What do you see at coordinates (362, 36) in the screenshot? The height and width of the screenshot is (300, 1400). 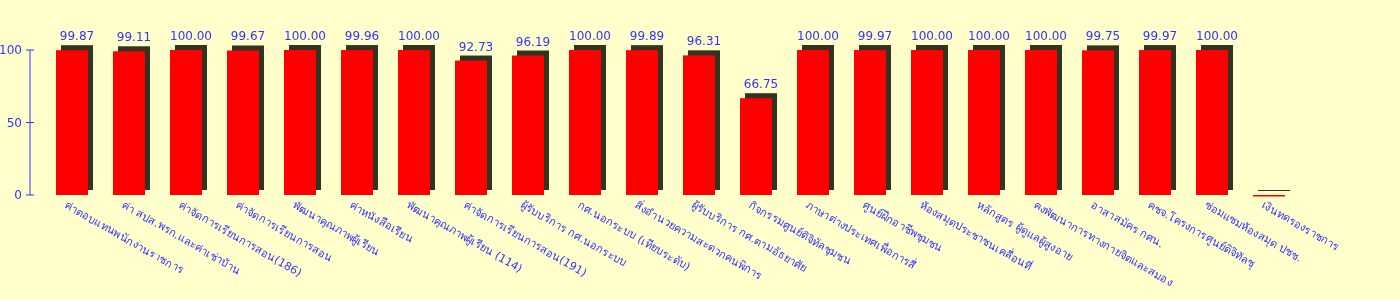 I see `data-label: 99.96` at bounding box center [362, 36].